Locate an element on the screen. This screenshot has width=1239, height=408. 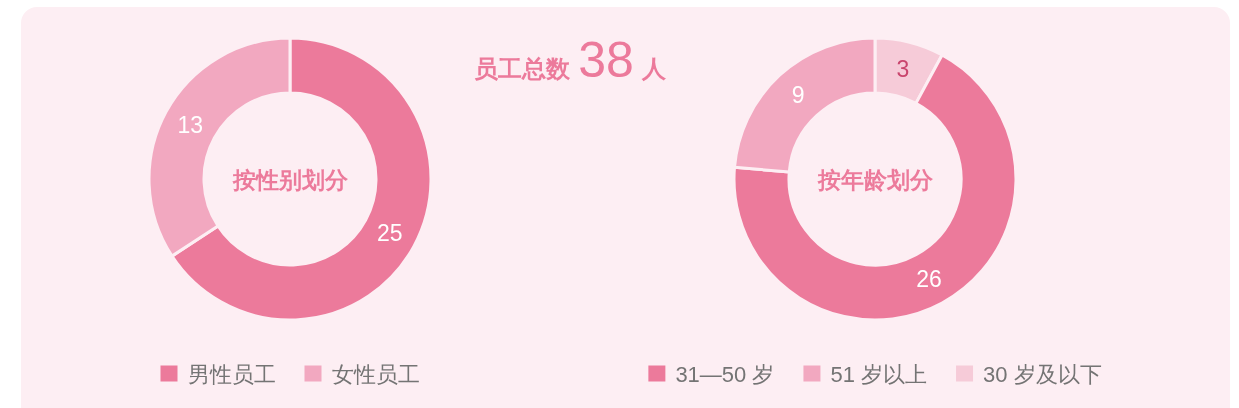
legend-label: 女性员工 is located at coordinates (375, 374).